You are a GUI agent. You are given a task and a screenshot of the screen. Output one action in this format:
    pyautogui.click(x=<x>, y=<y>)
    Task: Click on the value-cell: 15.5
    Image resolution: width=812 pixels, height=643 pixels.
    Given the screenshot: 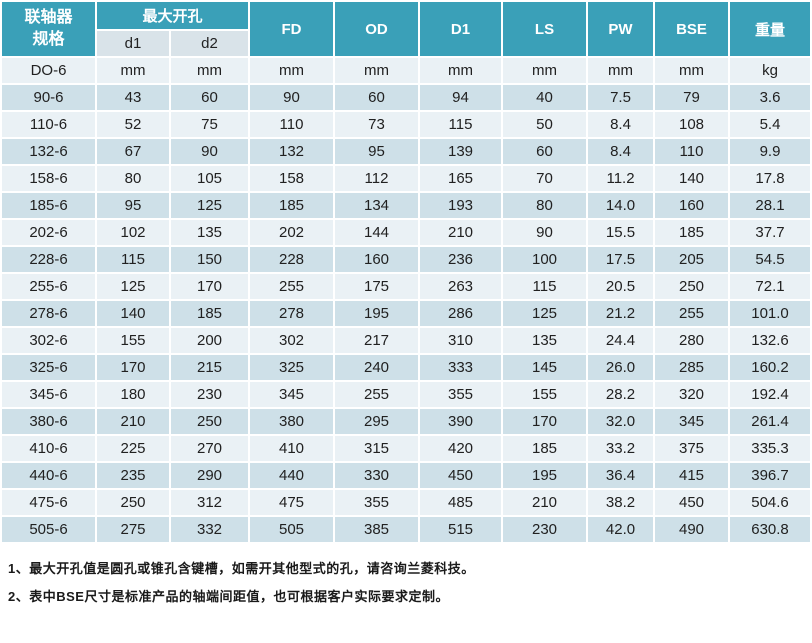 What is the action you would take?
    pyautogui.click(x=621, y=232)
    